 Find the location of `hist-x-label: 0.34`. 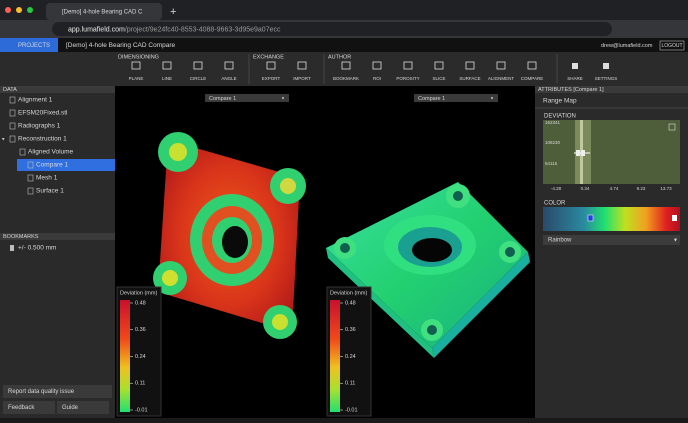

hist-x-label: 0.34 is located at coordinates (585, 188).